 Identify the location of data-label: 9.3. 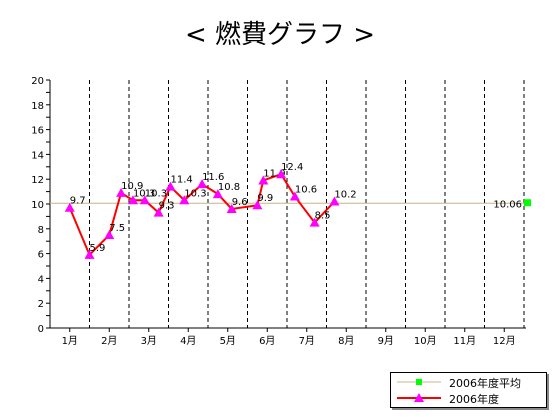
(167, 206).